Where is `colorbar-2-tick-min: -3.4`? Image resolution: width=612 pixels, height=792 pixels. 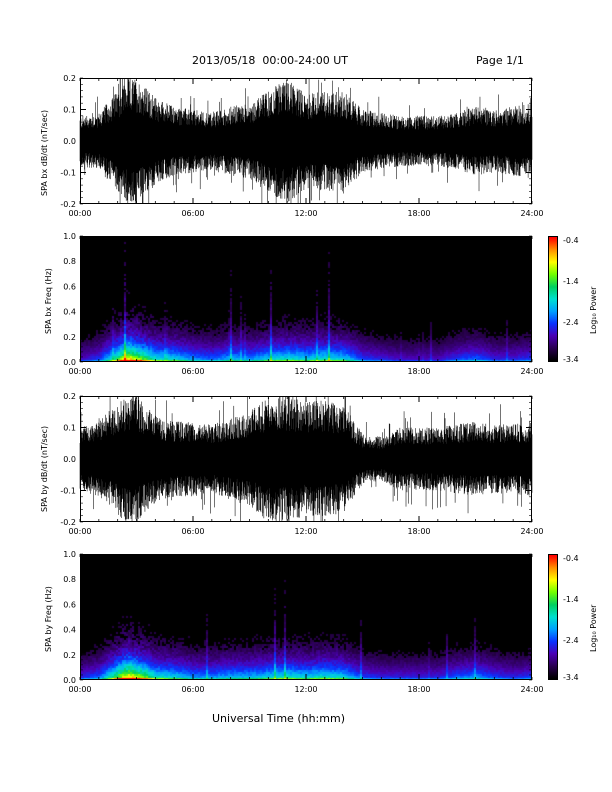
colorbar-2-tick-min: -3.4 is located at coordinates (571, 677).